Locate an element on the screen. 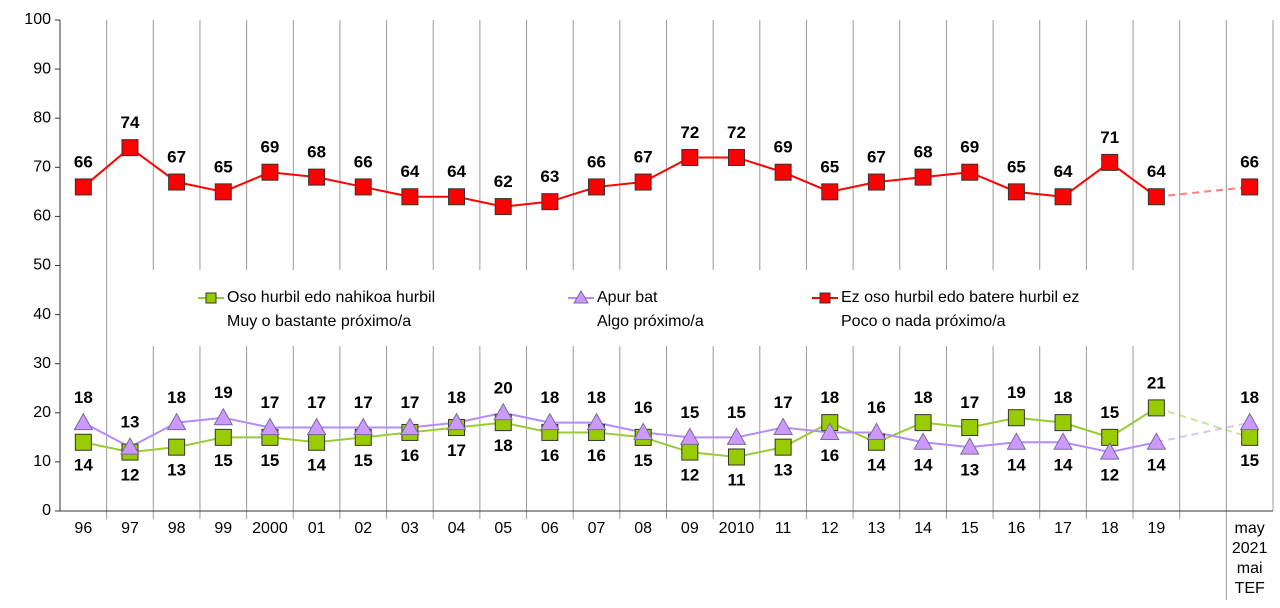 The width and height of the screenshot is (1280, 608). gap-connector is located at coordinates (1203, 432).